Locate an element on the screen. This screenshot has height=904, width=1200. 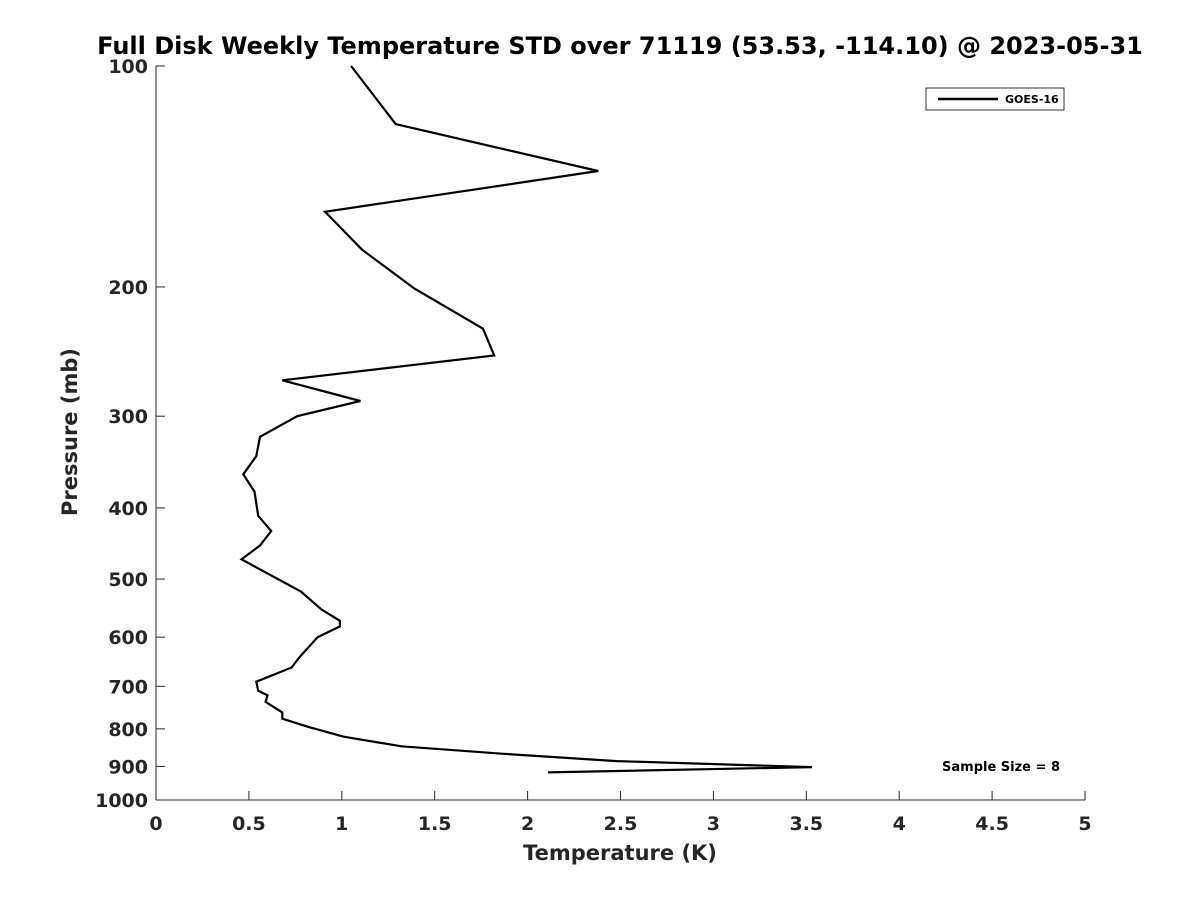
legend: GOES-16 is located at coordinates (995, 99).